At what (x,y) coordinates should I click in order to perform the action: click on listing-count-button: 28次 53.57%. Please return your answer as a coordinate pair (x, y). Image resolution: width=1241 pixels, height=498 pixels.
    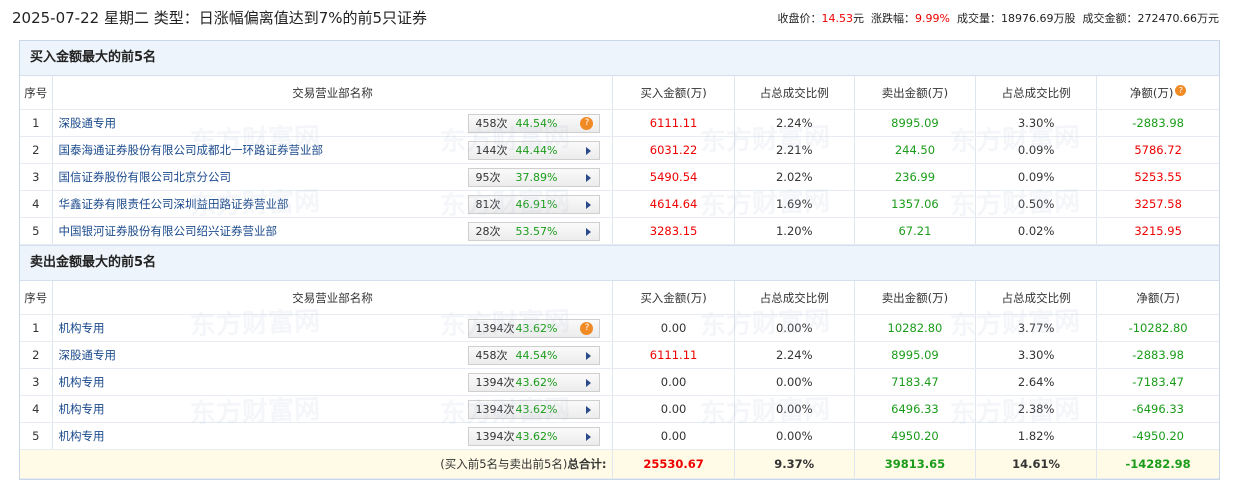
    Looking at the image, I should click on (534, 231).